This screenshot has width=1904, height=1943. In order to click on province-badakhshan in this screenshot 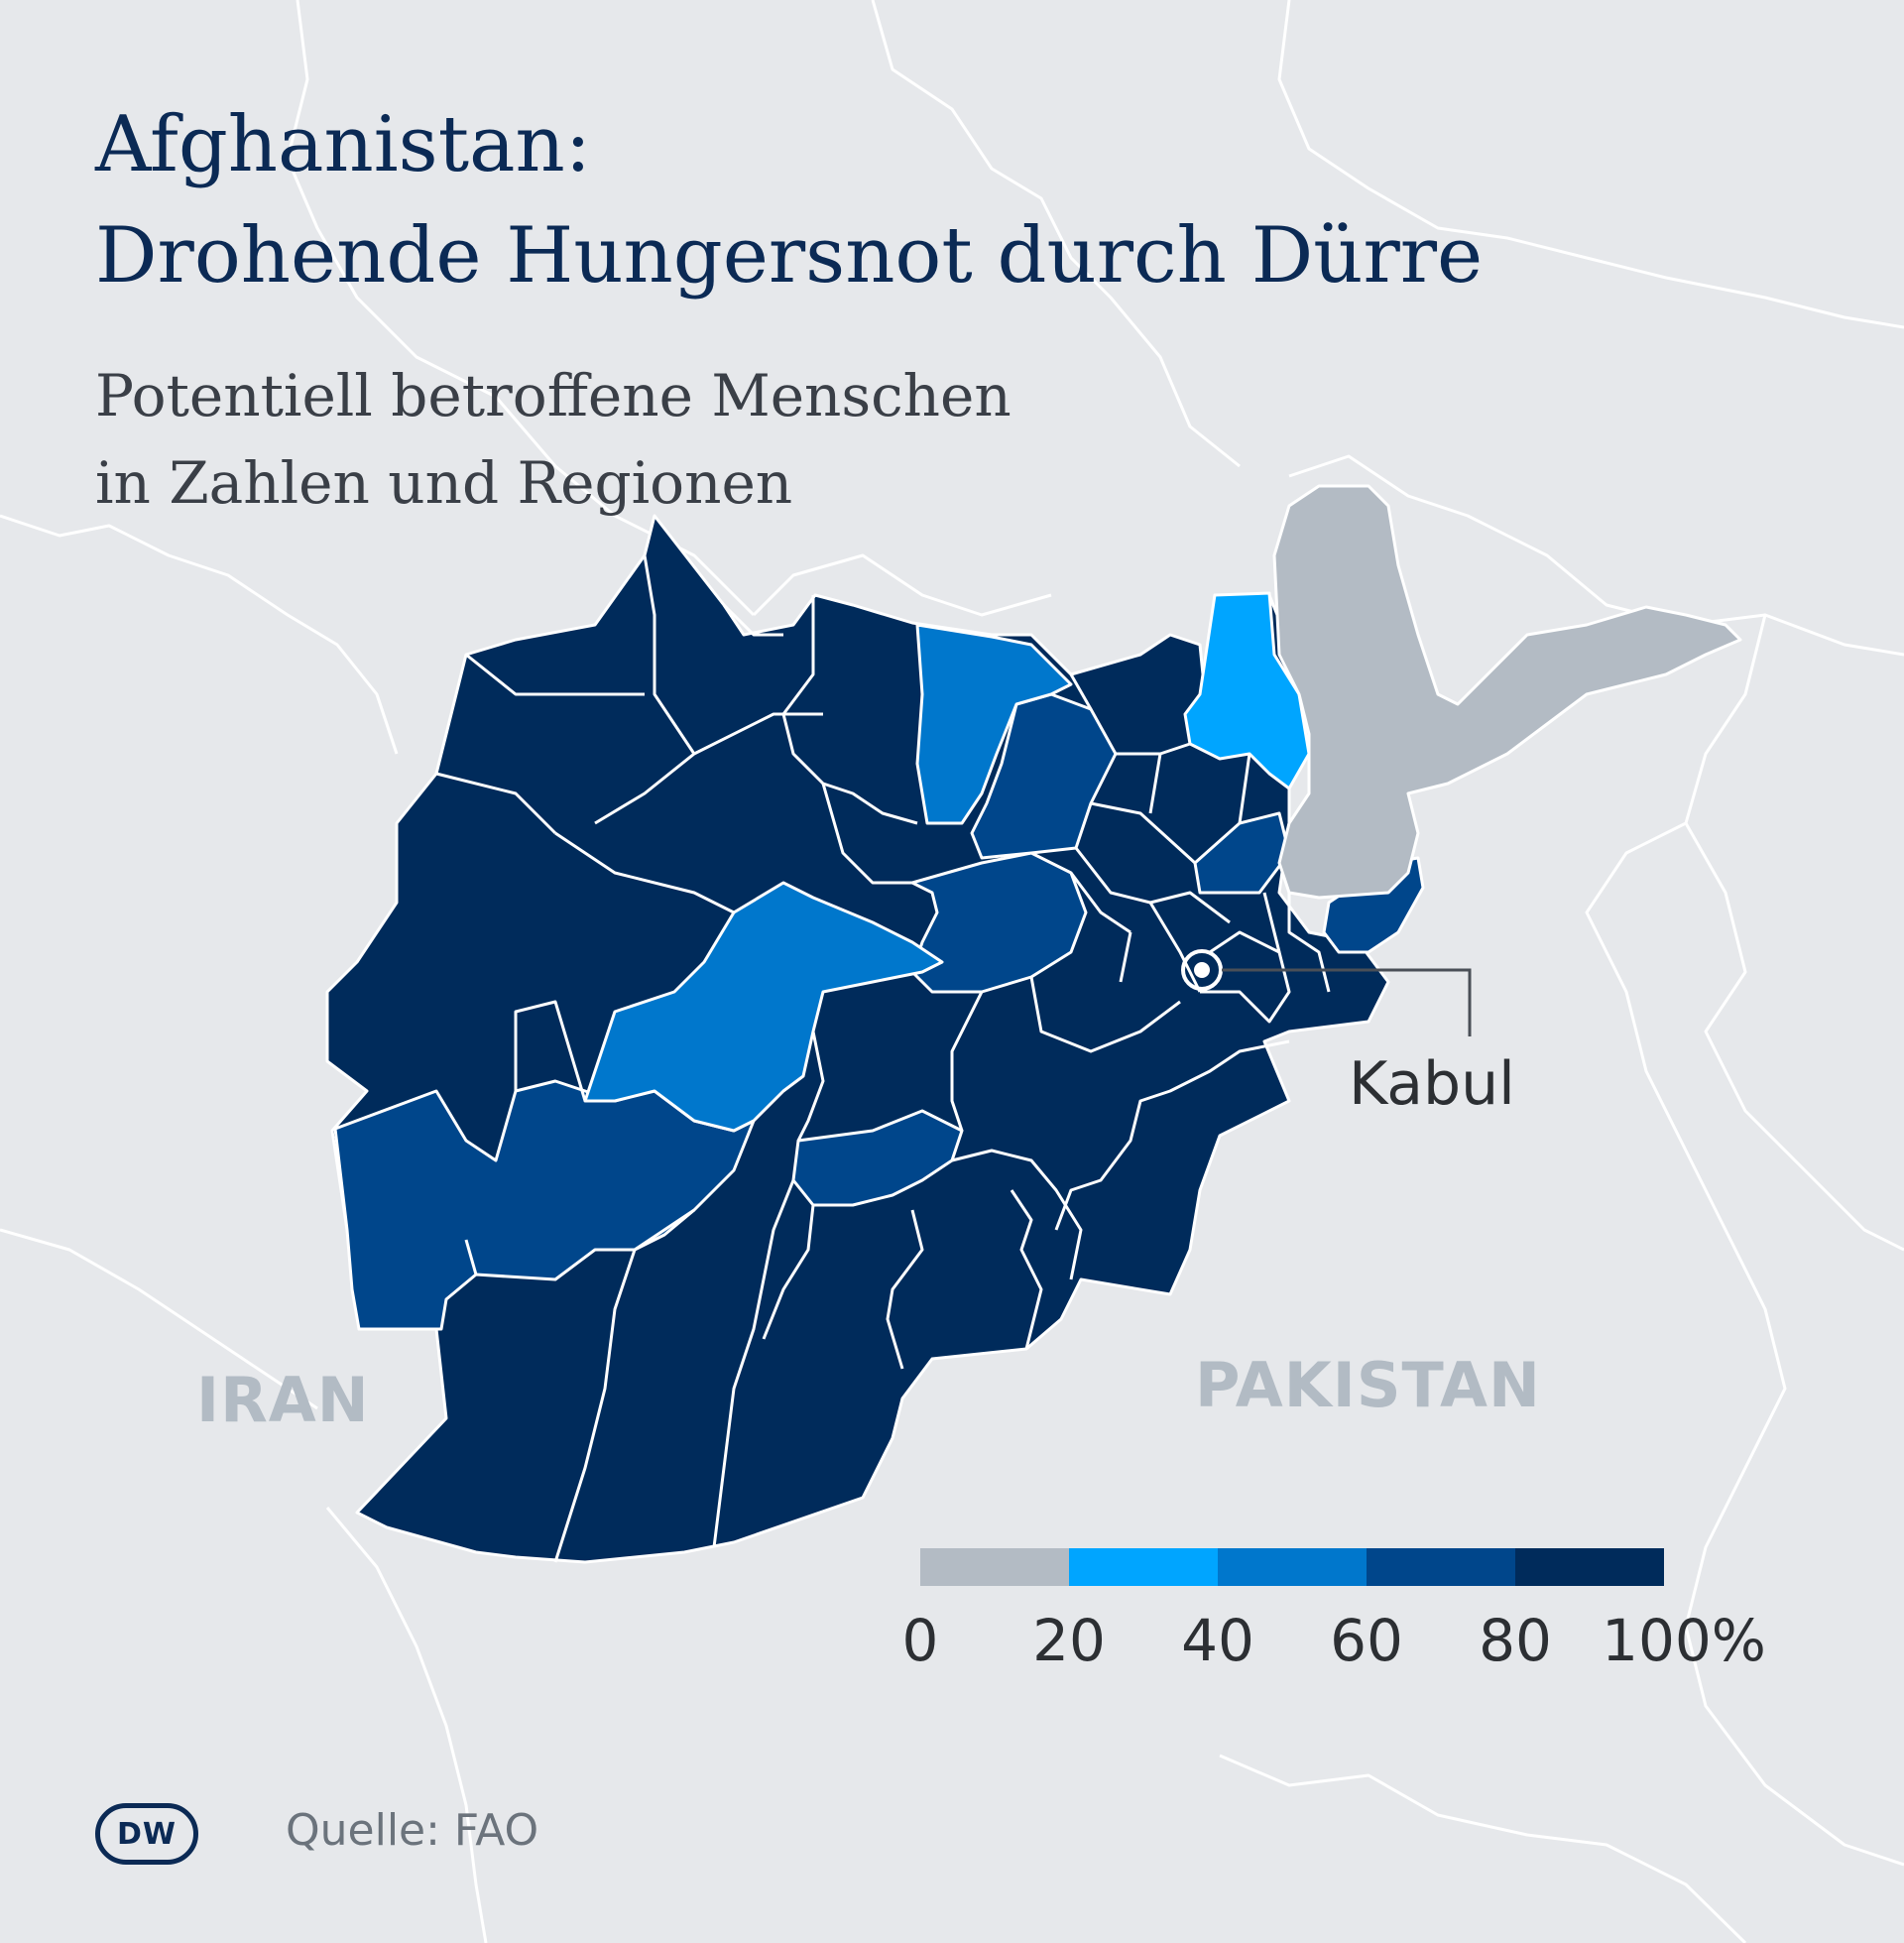, I will do `click(1507, 692)`.